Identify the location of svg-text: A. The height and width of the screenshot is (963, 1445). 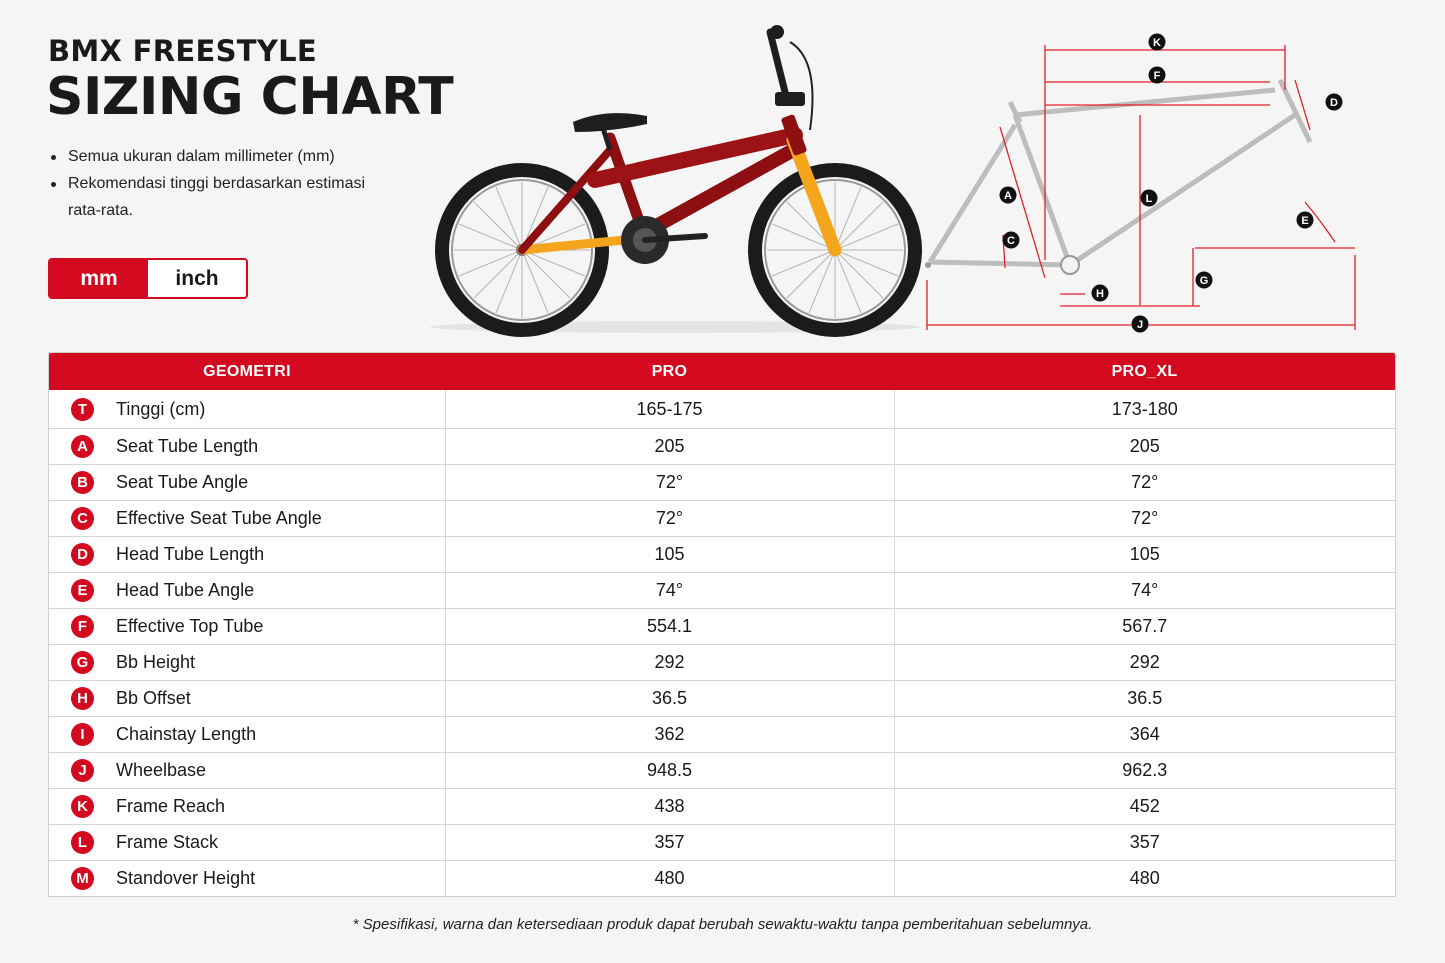
(1008, 196).